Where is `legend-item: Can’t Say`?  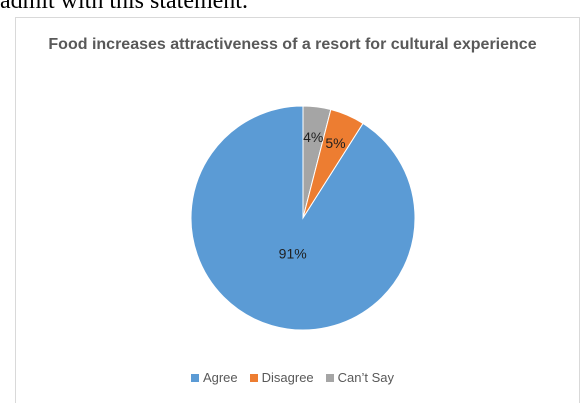
legend-item: Can’t Say is located at coordinates (360, 377).